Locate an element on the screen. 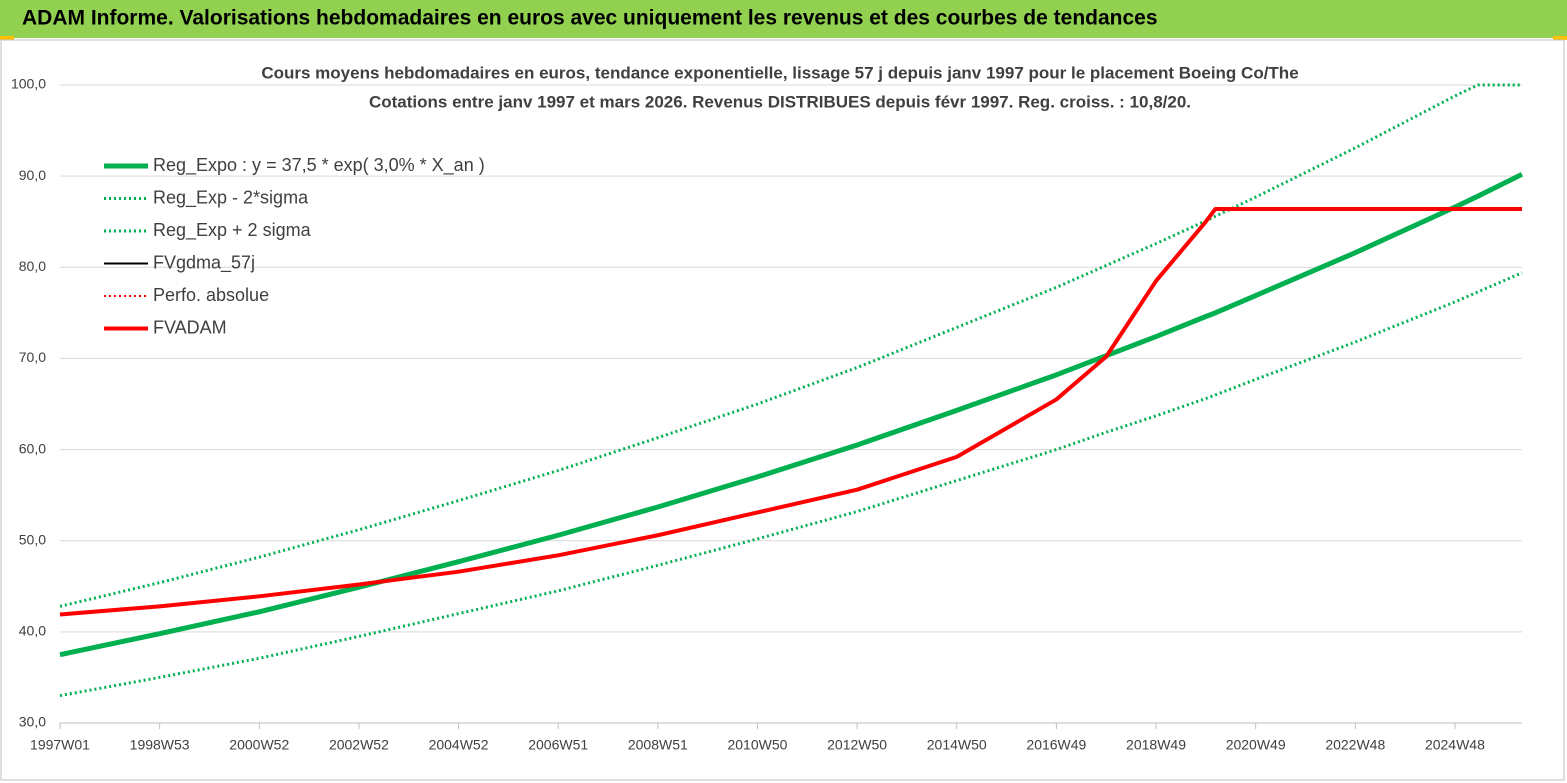 The height and width of the screenshot is (783, 1567). y-tick-label: 100,0 is located at coordinates (28, 84).